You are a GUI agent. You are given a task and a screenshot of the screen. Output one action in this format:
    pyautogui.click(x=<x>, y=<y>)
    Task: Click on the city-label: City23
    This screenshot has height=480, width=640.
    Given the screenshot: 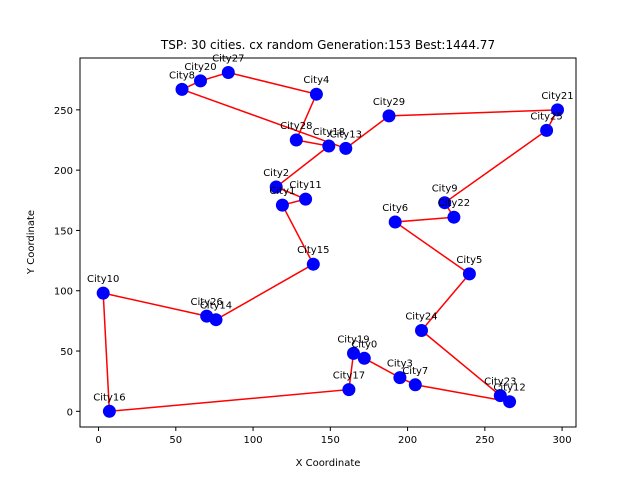 What is the action you would take?
    pyautogui.click(x=500, y=382)
    